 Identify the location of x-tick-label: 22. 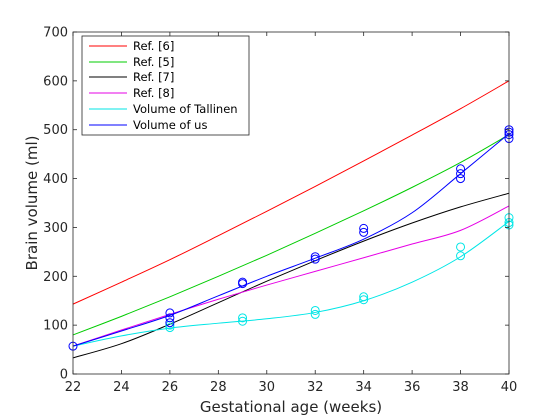
(73, 387).